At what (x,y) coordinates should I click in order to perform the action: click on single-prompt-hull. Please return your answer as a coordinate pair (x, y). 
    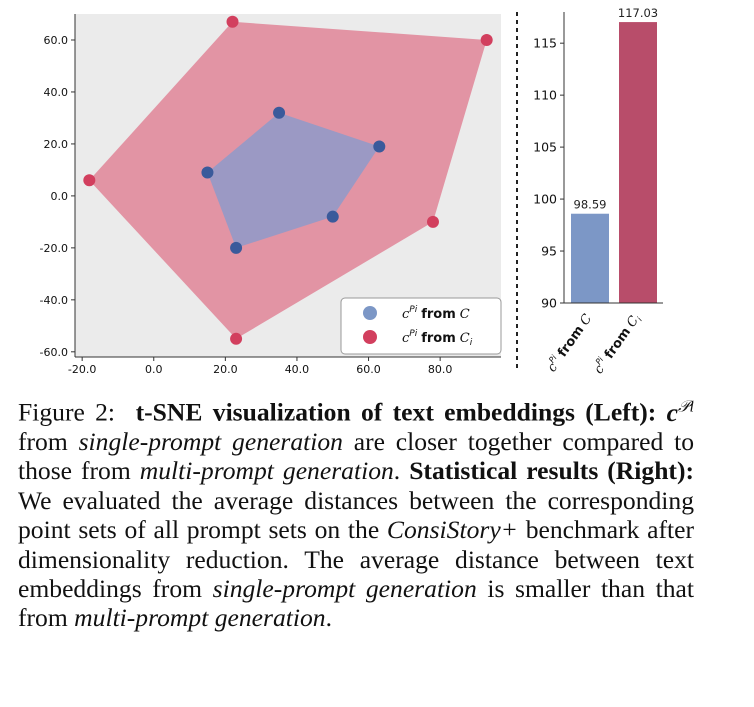
    Looking at the image, I should click on (293, 180).